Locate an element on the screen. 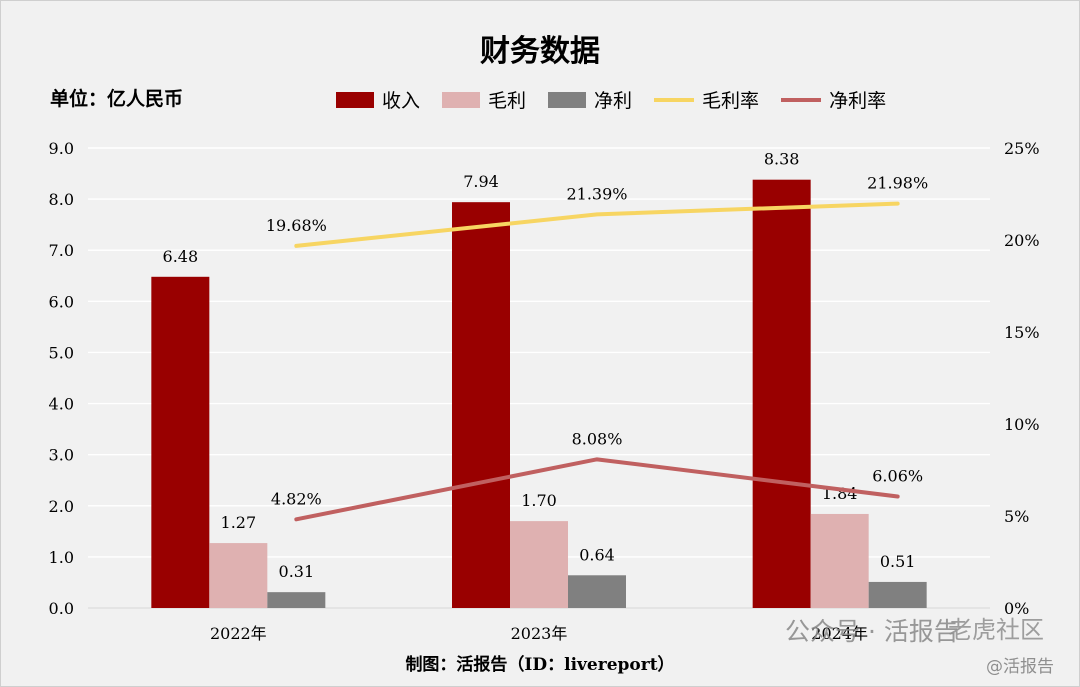  data-label-gross-margin: 19.68% is located at coordinates (296, 225).